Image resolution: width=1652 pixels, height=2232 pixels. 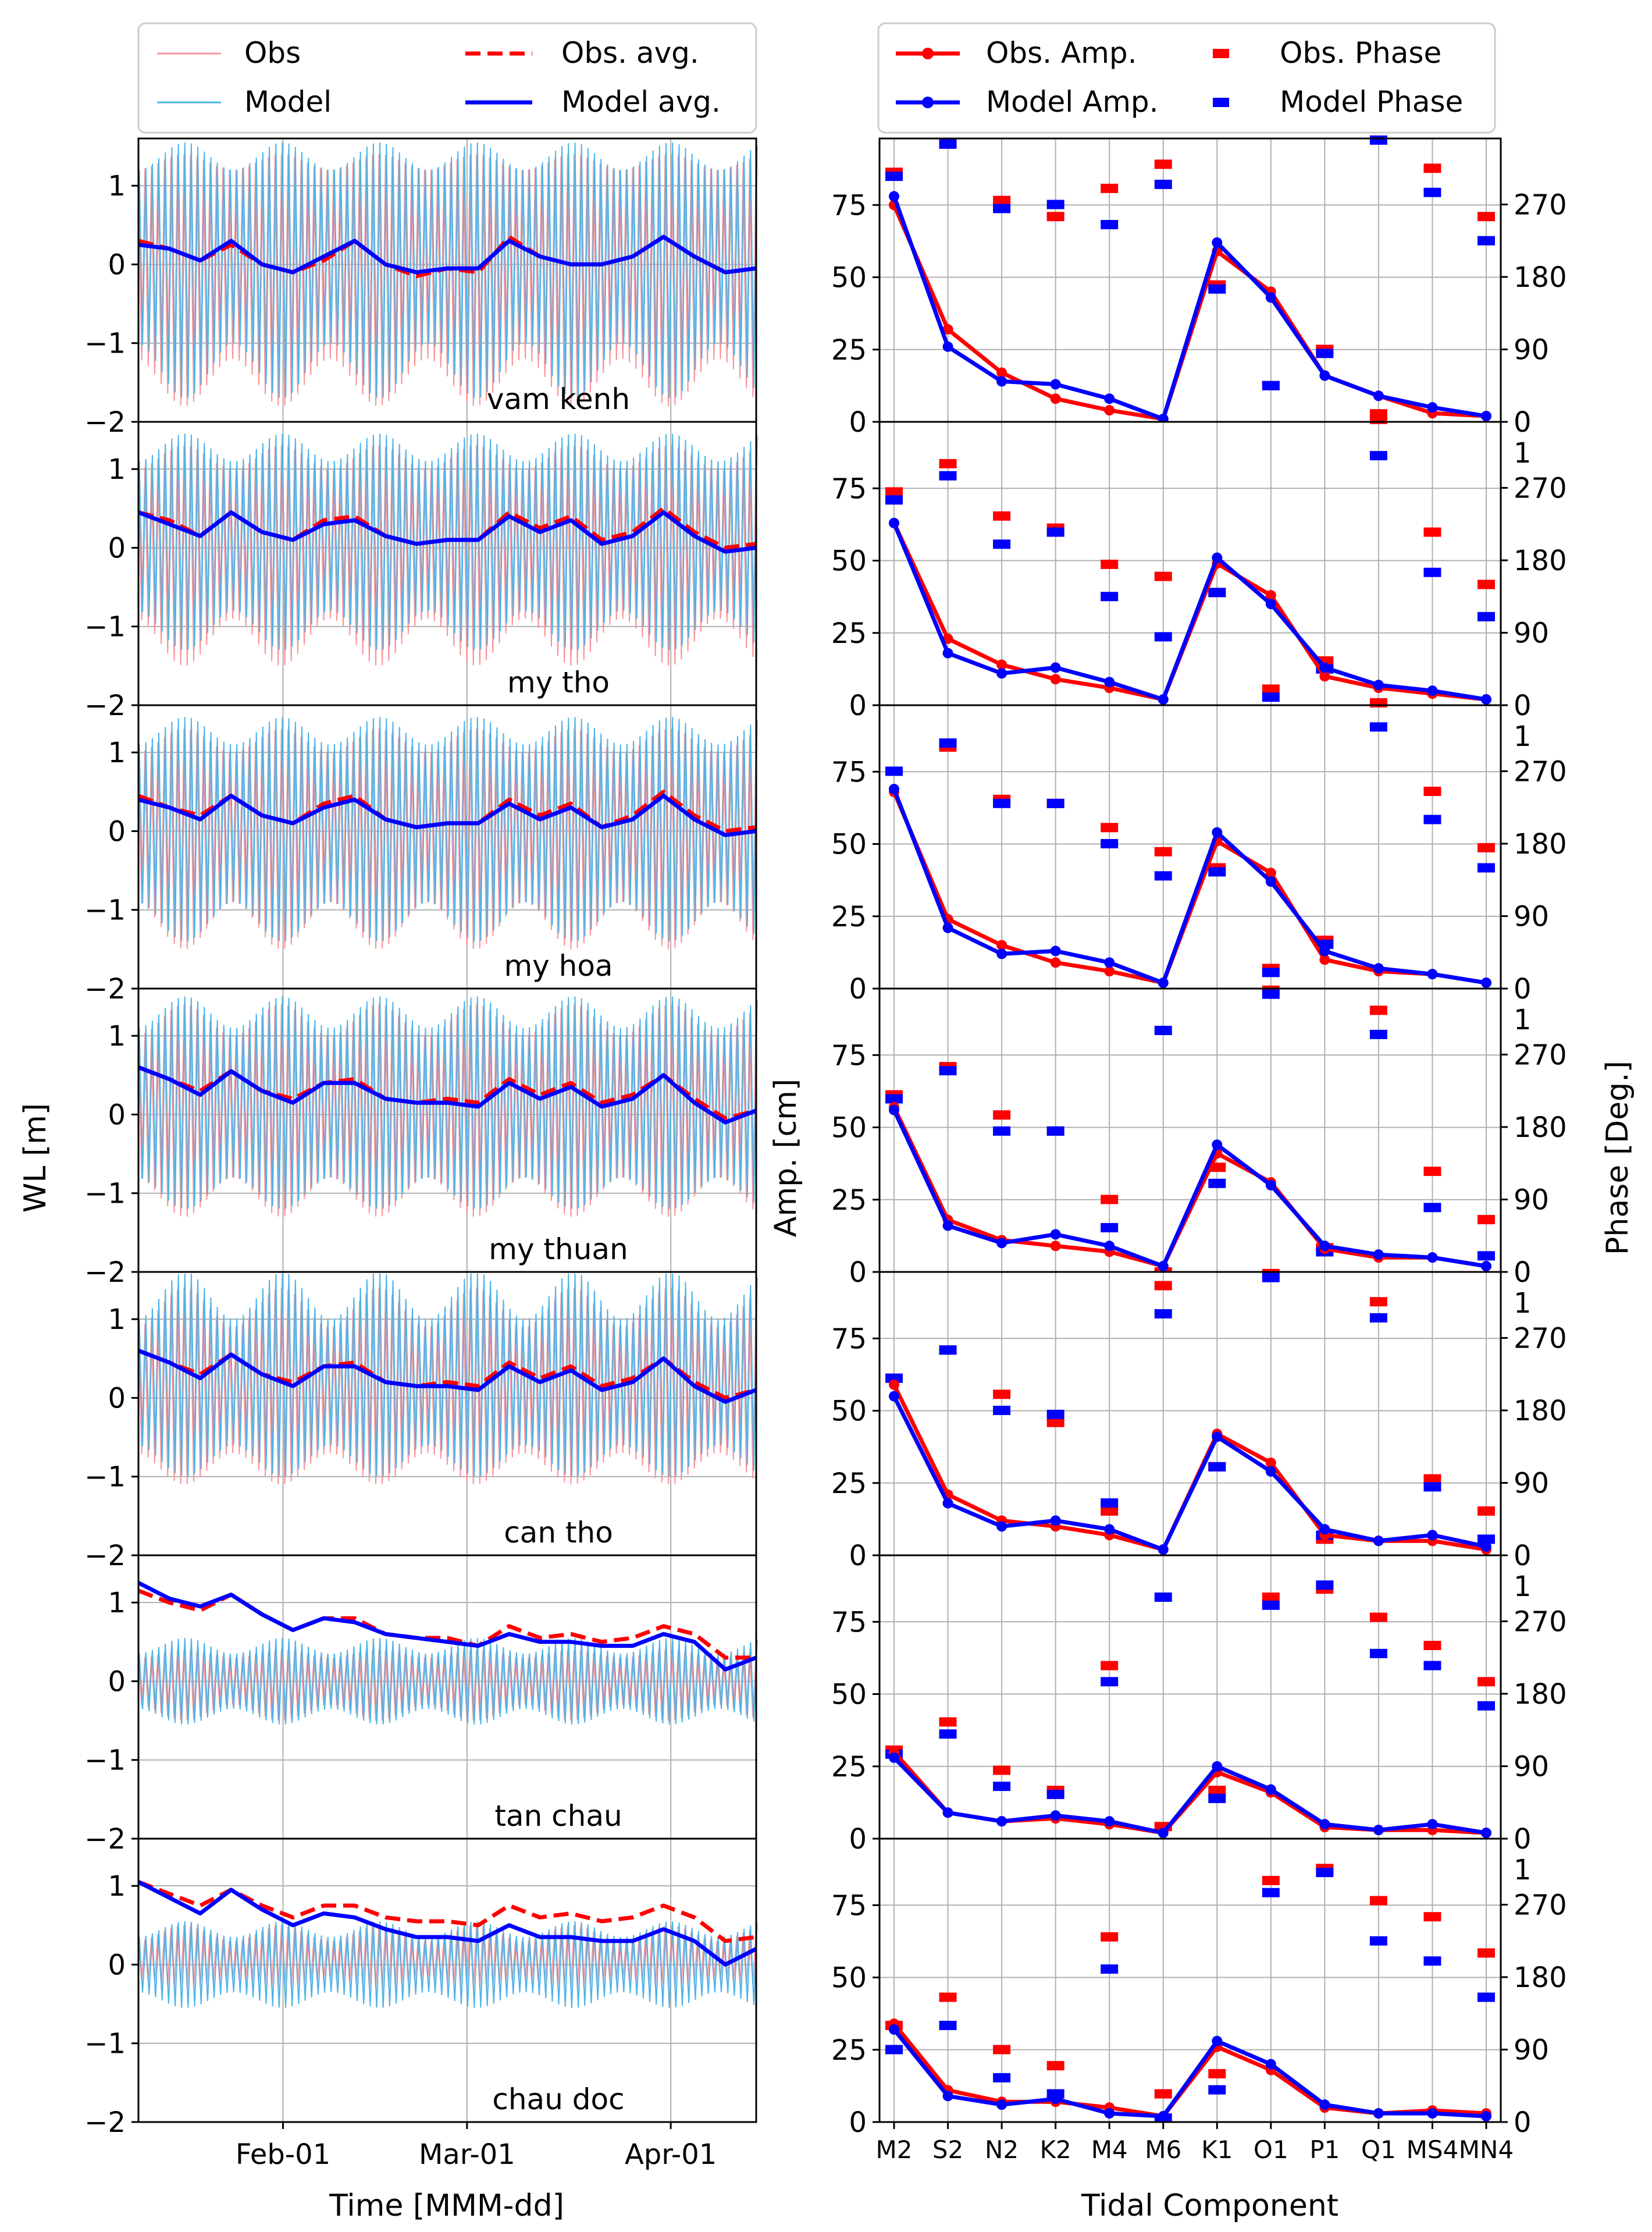 I want to click on category-label: M6, so click(x=1163, y=2149).